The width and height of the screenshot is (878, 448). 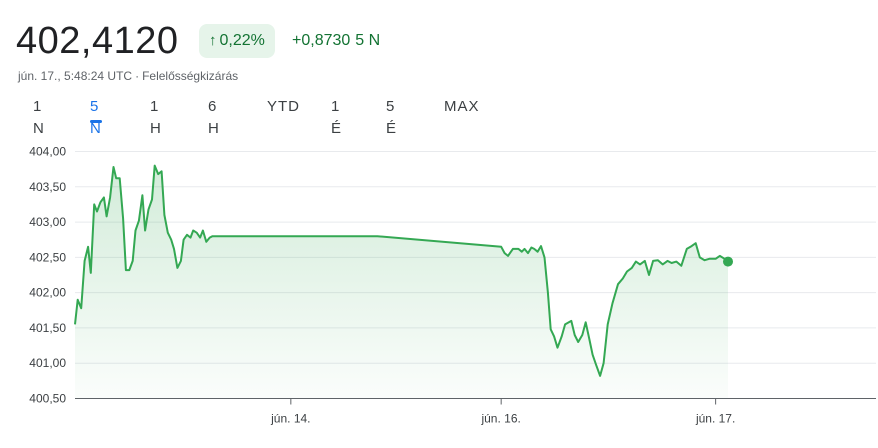 I want to click on timestamp: jún. 17., 5:48:24 UTC, so click(x=75, y=76).